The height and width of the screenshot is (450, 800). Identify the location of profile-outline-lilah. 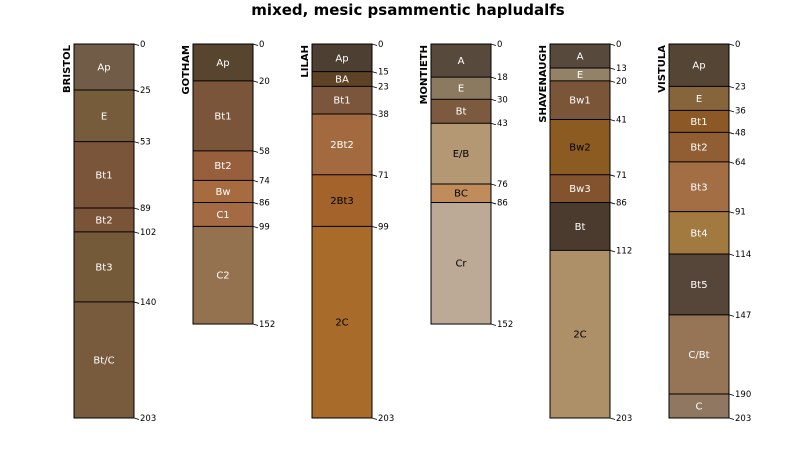
(342, 231).